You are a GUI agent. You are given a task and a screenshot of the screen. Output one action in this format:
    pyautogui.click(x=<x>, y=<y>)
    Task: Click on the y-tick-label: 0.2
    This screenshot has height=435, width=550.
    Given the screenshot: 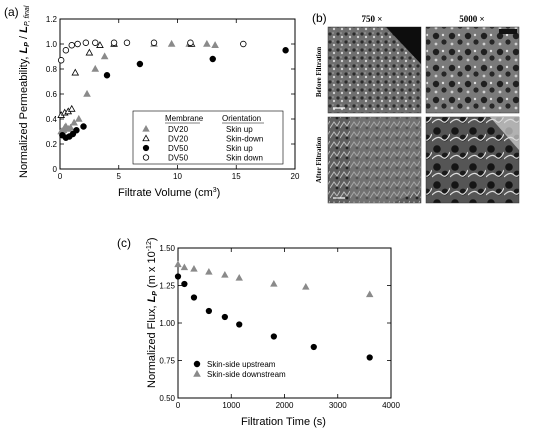 What is the action you would take?
    pyautogui.click(x=52, y=144)
    